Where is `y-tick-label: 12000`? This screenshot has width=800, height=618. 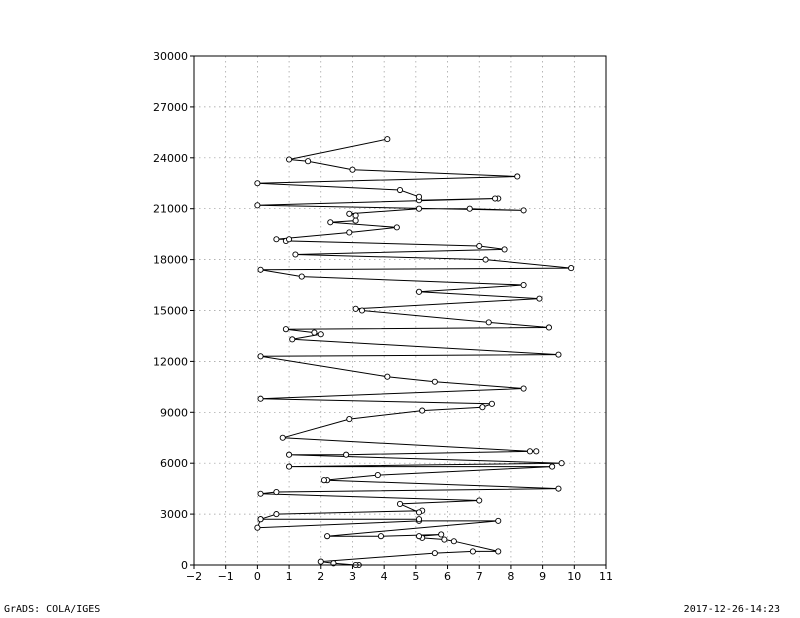
y-tick-label: 12000 is located at coordinates (170, 361).